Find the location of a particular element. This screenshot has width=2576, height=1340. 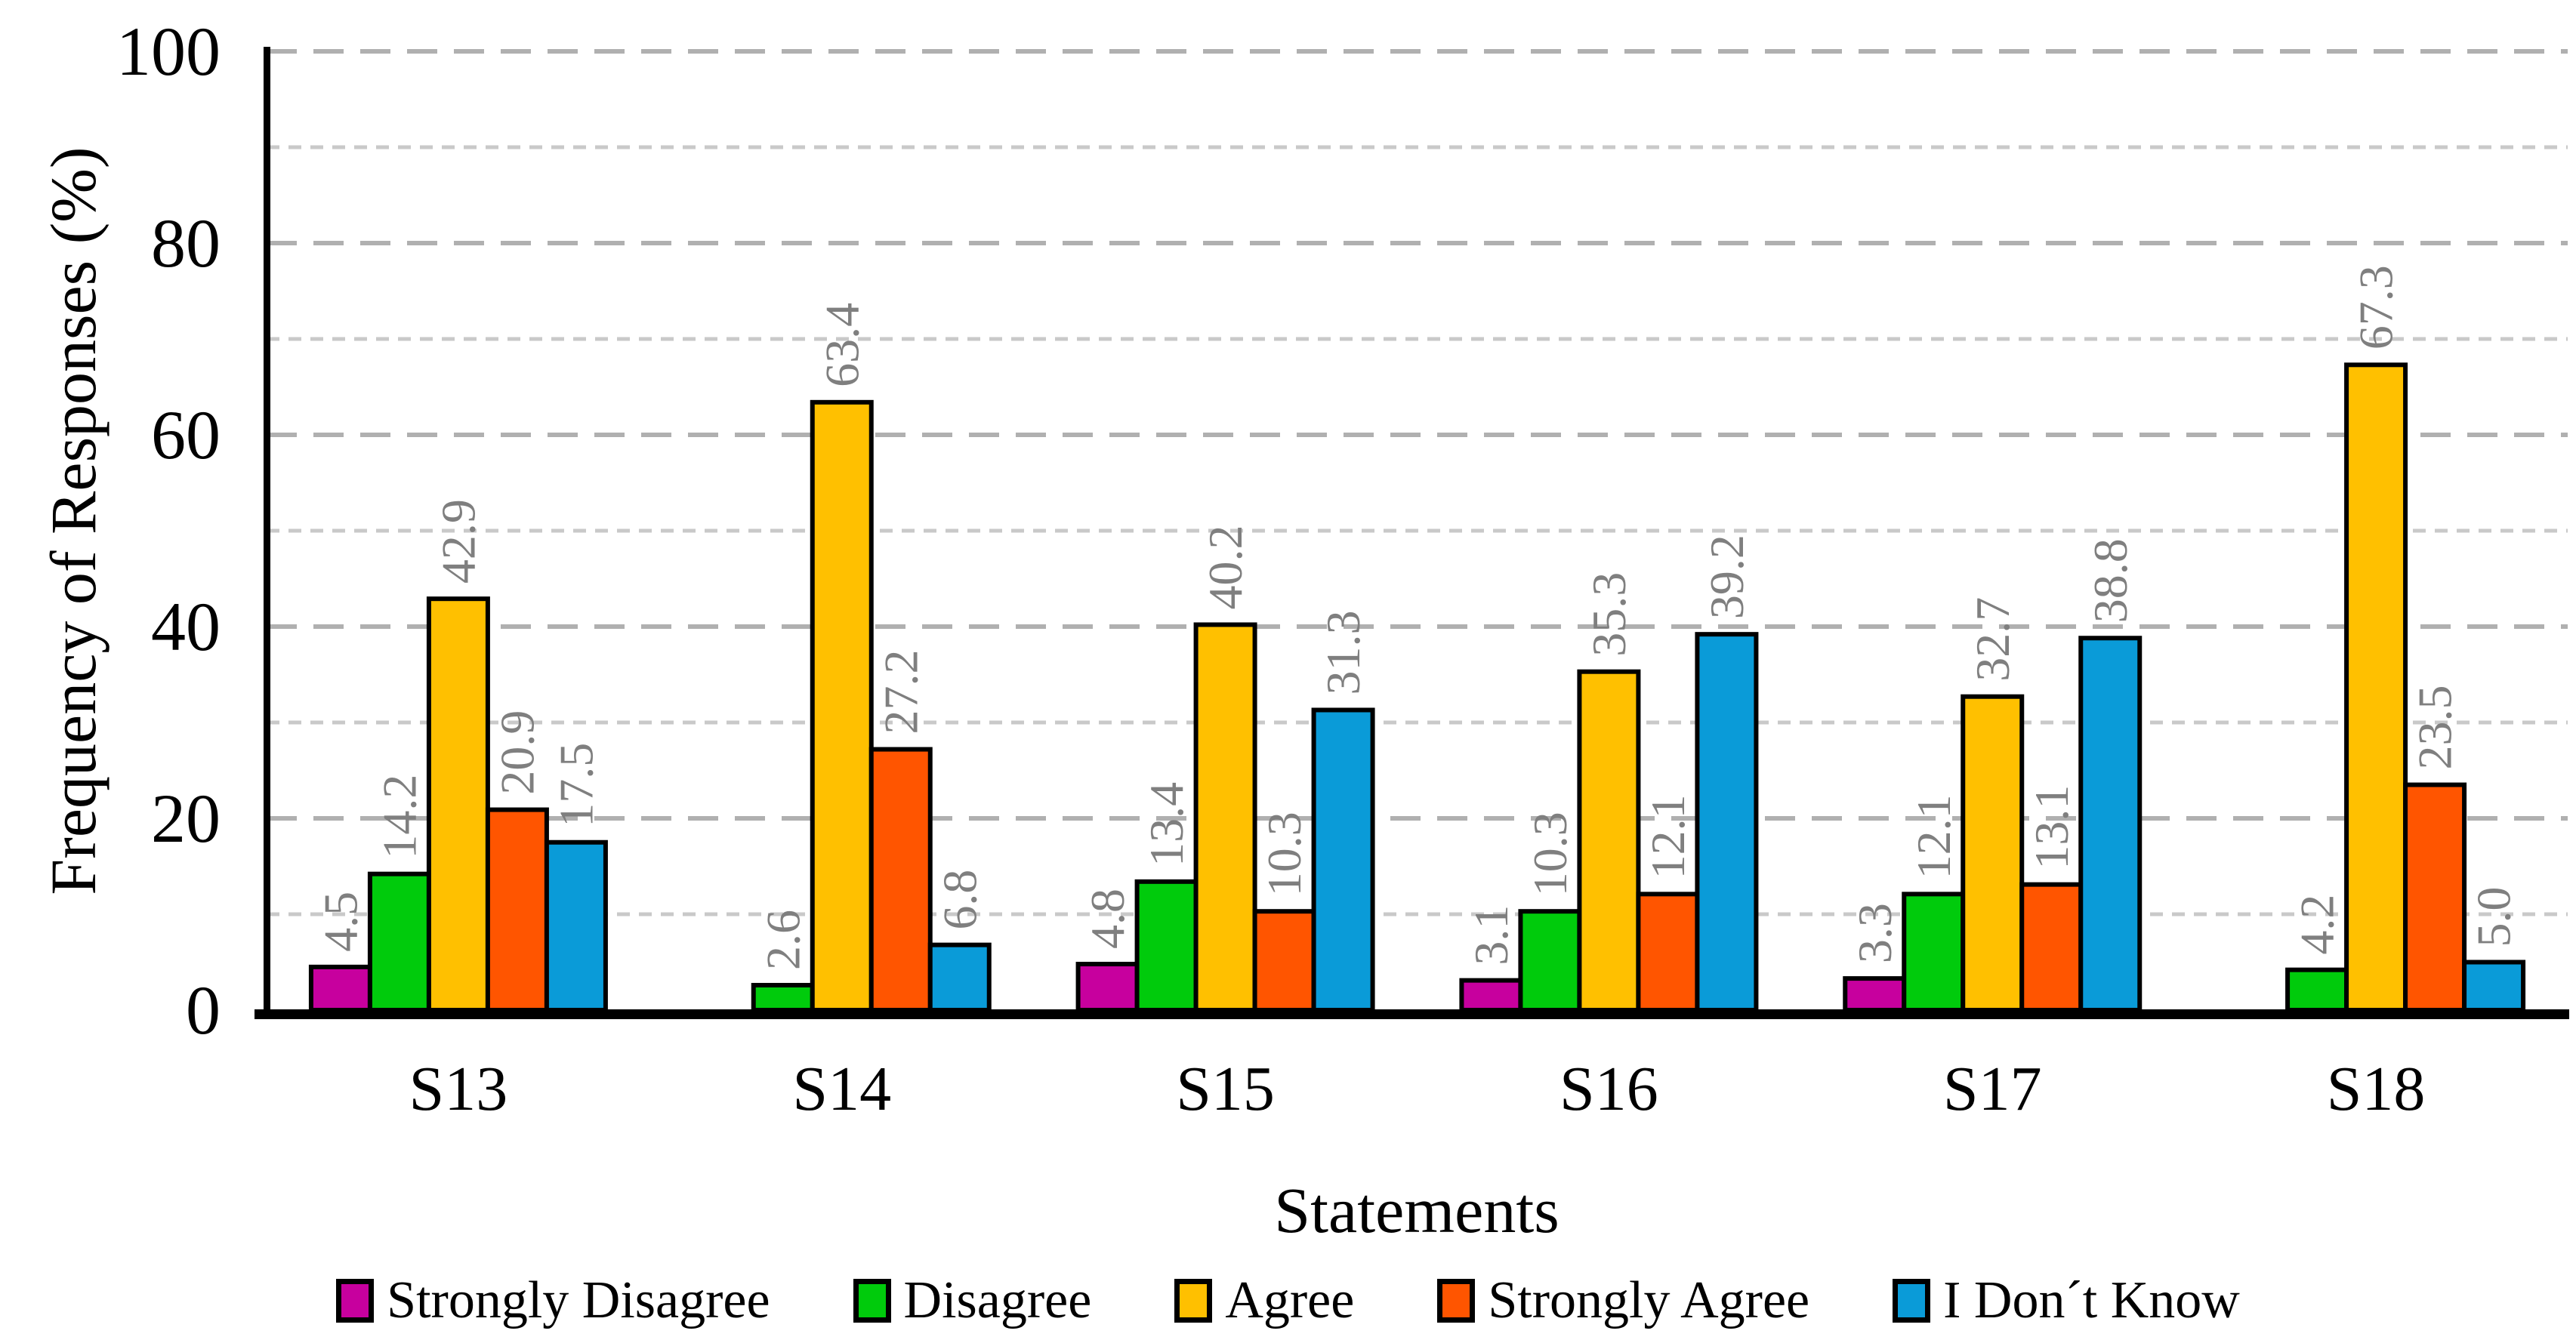

legend-label-agree: Agree is located at coordinates (1290, 1300).